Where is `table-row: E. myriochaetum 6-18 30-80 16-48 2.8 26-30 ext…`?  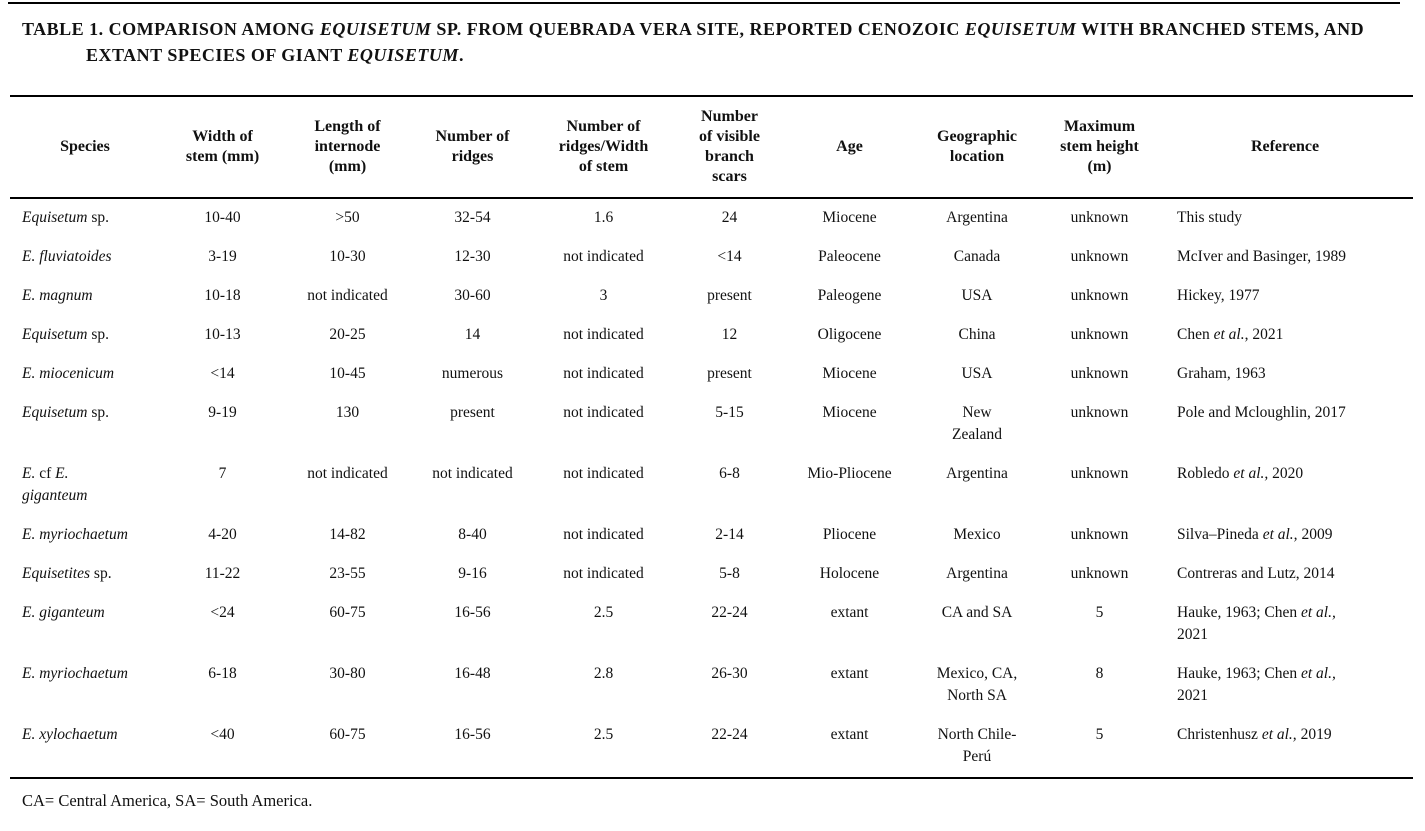
table-row: E. myriochaetum 6-18 30-80 16-48 2.8 26-30 ext… is located at coordinates (711, 685).